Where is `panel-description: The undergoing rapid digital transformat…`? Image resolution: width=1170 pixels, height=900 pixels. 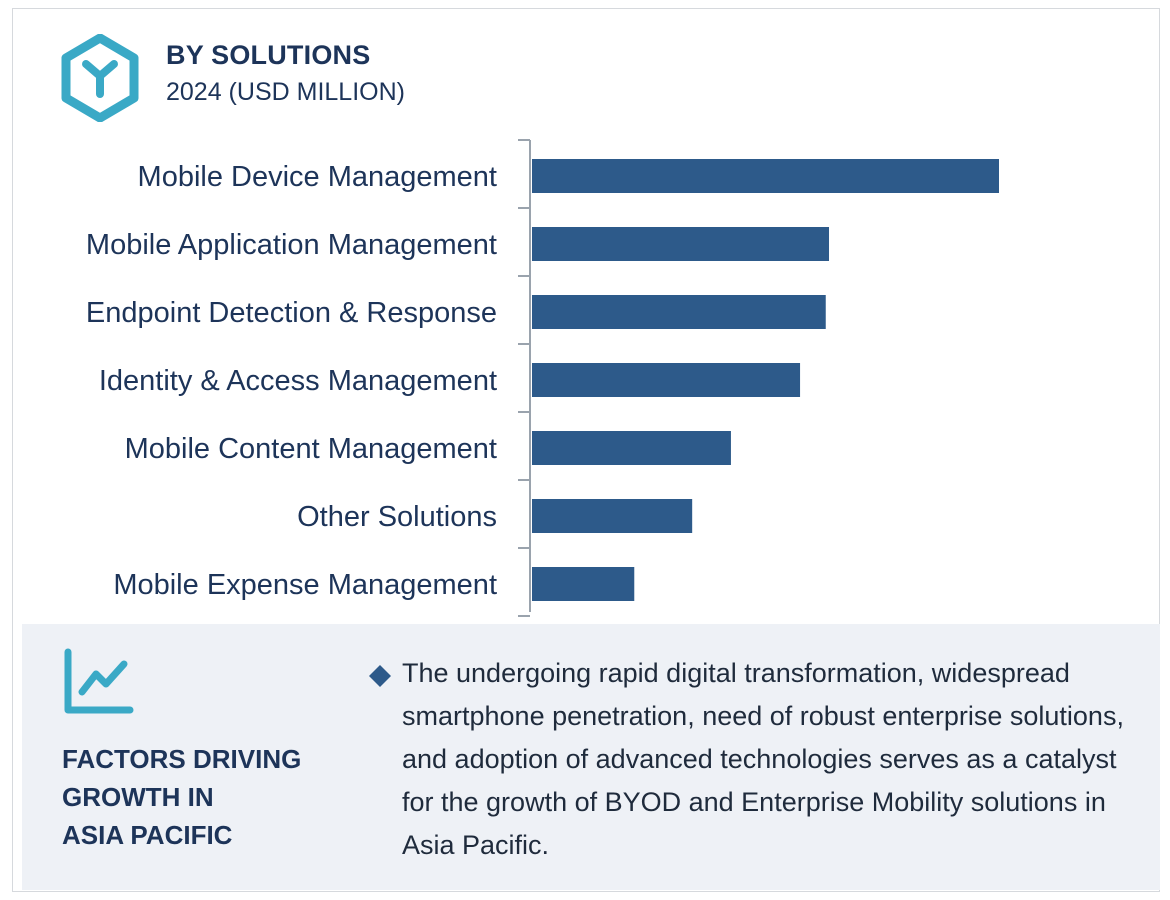
panel-description: The undergoing rapid digital transformat… is located at coordinates (763, 759).